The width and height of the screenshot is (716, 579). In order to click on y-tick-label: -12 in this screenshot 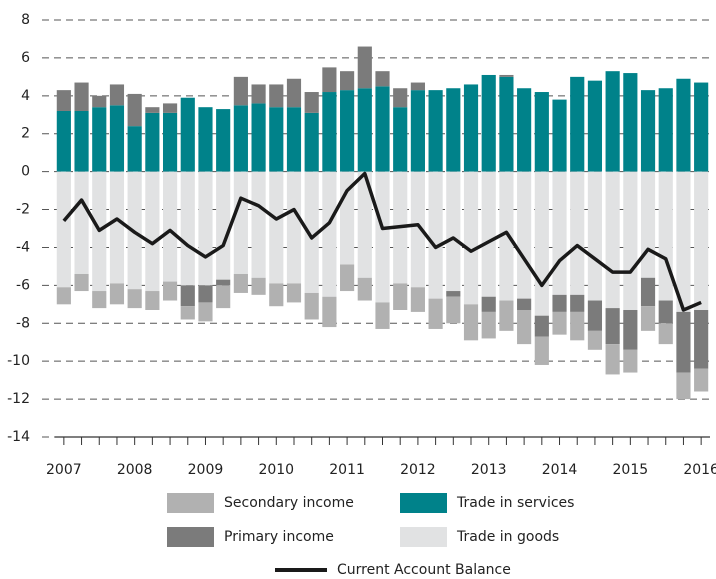, I will do `click(18, 399)`.